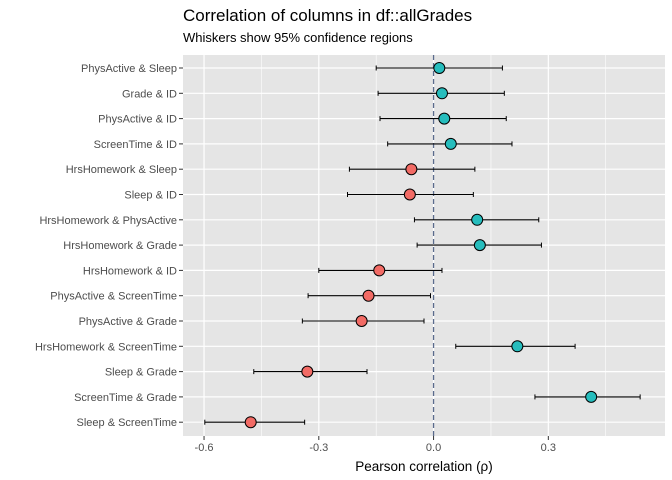 The width and height of the screenshot is (672, 480). I want to click on y-tick-label: Sleep & ID, so click(150, 196).